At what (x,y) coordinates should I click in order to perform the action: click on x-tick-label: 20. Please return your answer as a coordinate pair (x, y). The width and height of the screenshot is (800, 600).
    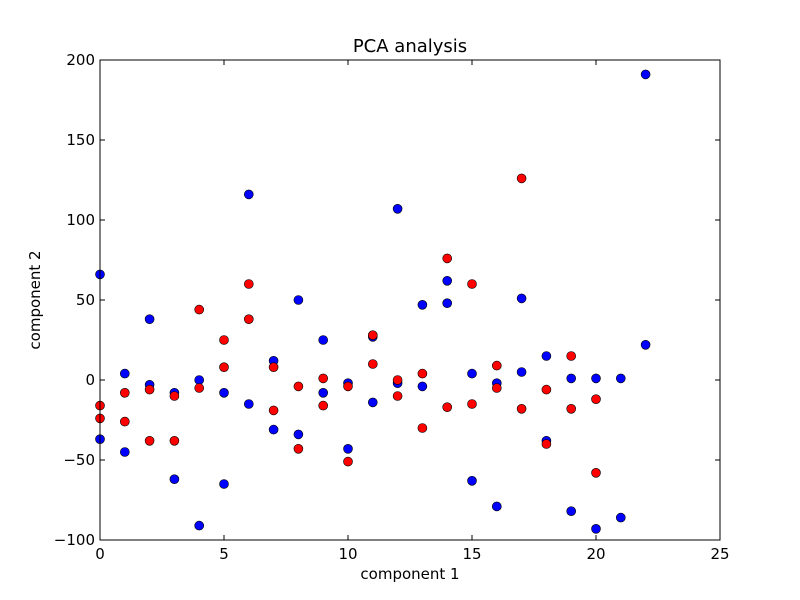
    Looking at the image, I should click on (595, 554).